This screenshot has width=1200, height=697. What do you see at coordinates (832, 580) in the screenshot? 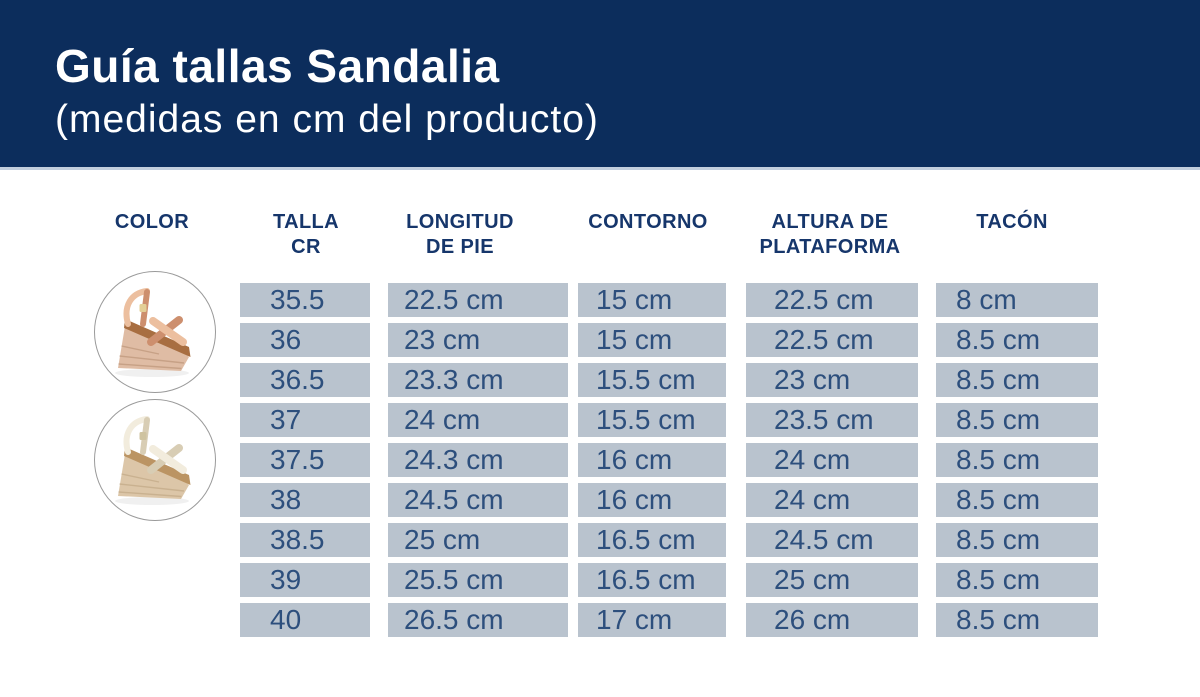
I see `cell-altura-plataforma: 25 cm` at bounding box center [832, 580].